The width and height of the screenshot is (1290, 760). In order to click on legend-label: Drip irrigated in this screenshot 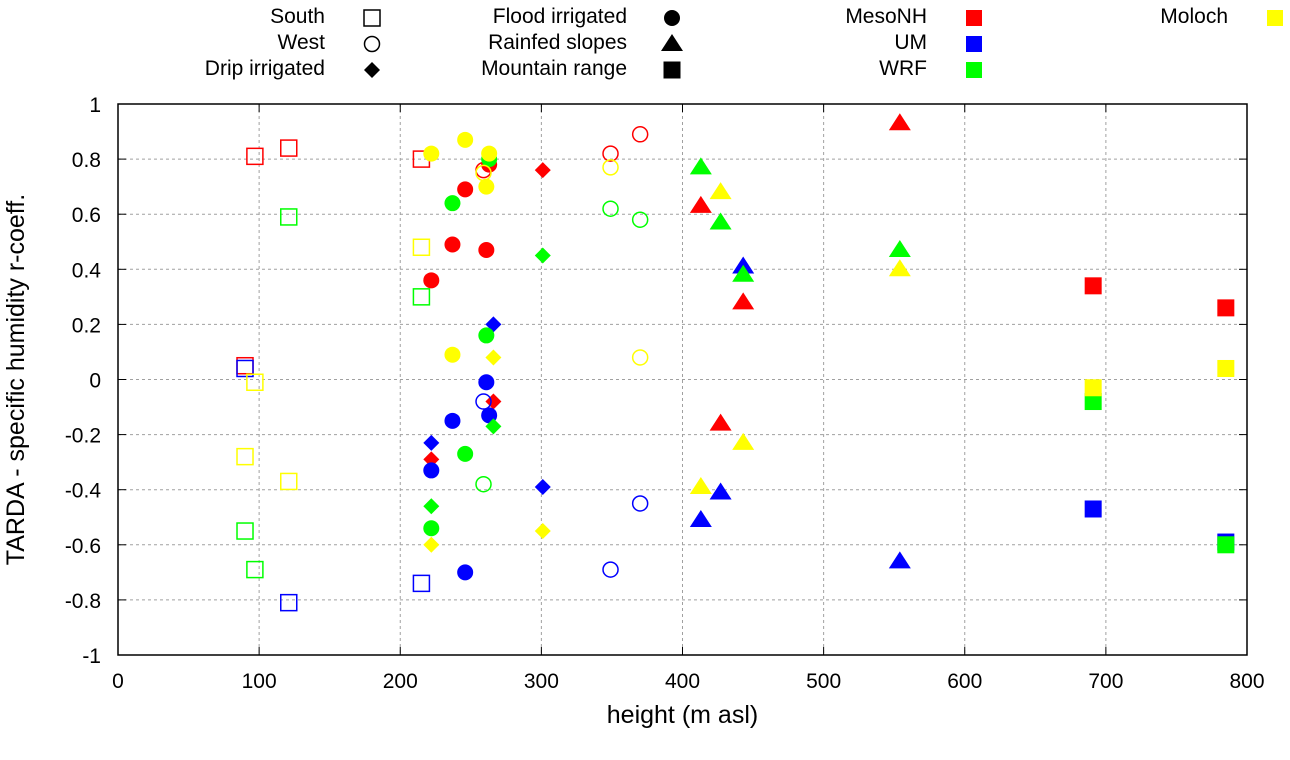, I will do `click(265, 68)`.